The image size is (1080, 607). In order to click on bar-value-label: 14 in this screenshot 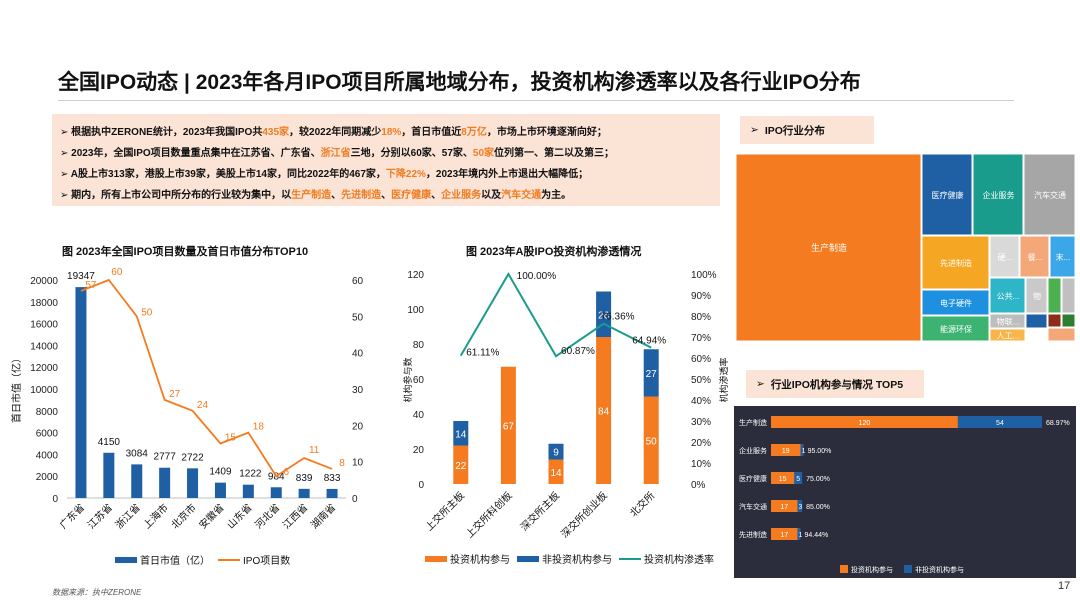, I will do `click(556, 473)`.